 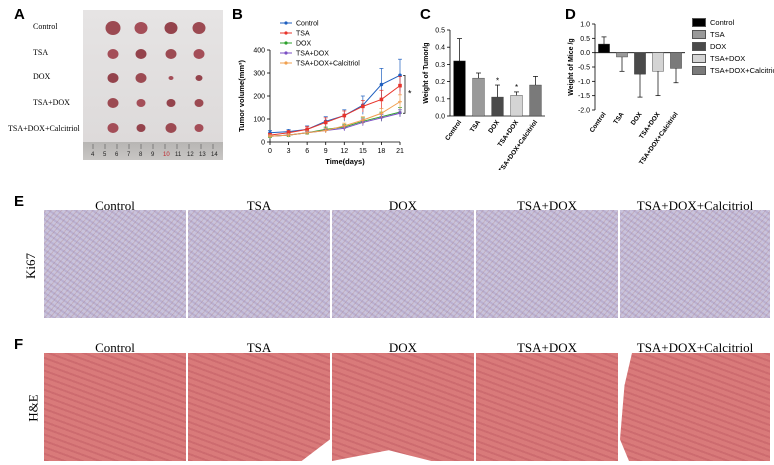 I want to click on panel-e-letter: E, so click(x=19, y=201).